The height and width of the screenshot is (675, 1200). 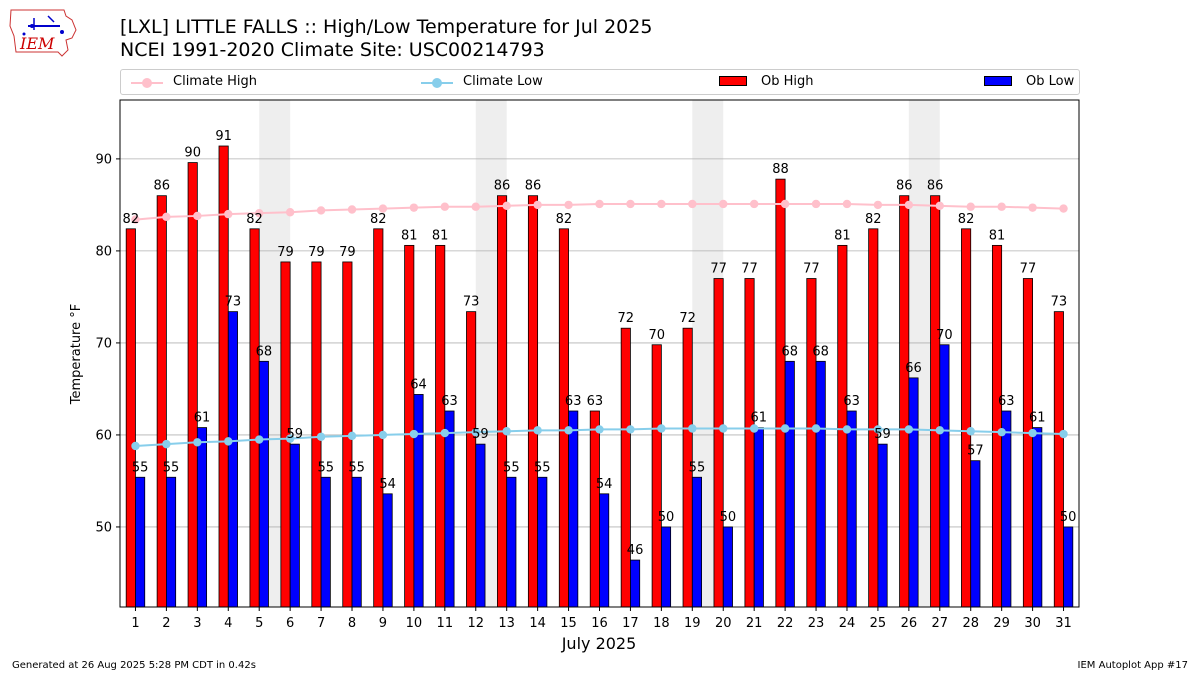 What do you see at coordinates (723, 623) in the screenshot?
I see `x-tick-label: 20` at bounding box center [723, 623].